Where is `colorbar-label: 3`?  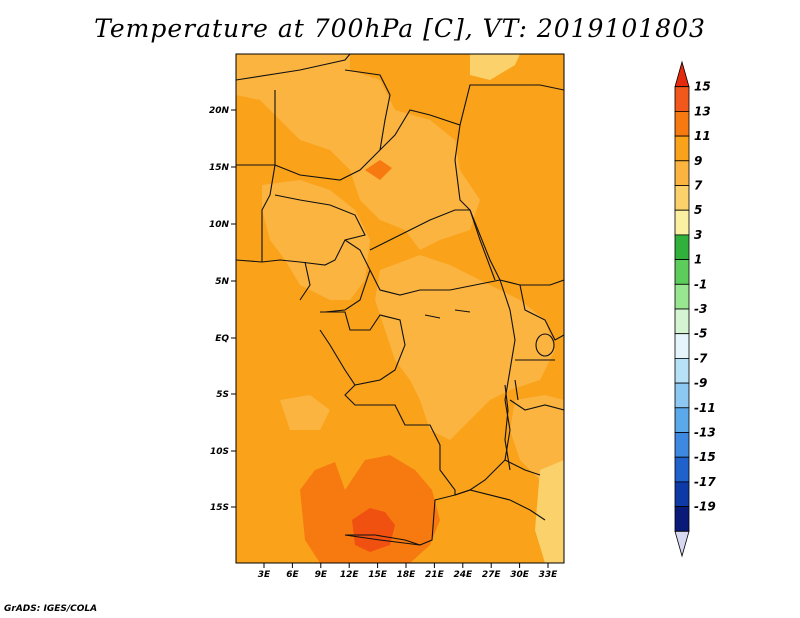
colorbar-label: 3 is located at coordinates (698, 235).